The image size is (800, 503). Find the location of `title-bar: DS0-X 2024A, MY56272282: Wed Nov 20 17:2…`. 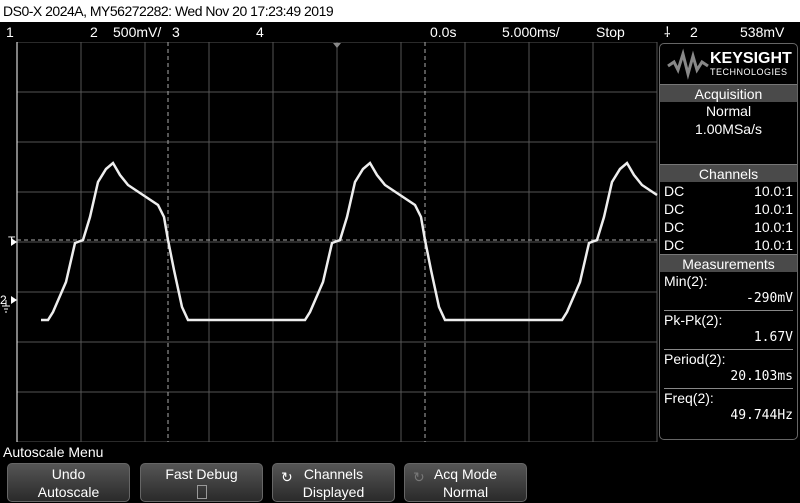

title-bar: DS0-X 2024A, MY56272282: Wed Nov 20 17:2… is located at coordinates (400, 11).